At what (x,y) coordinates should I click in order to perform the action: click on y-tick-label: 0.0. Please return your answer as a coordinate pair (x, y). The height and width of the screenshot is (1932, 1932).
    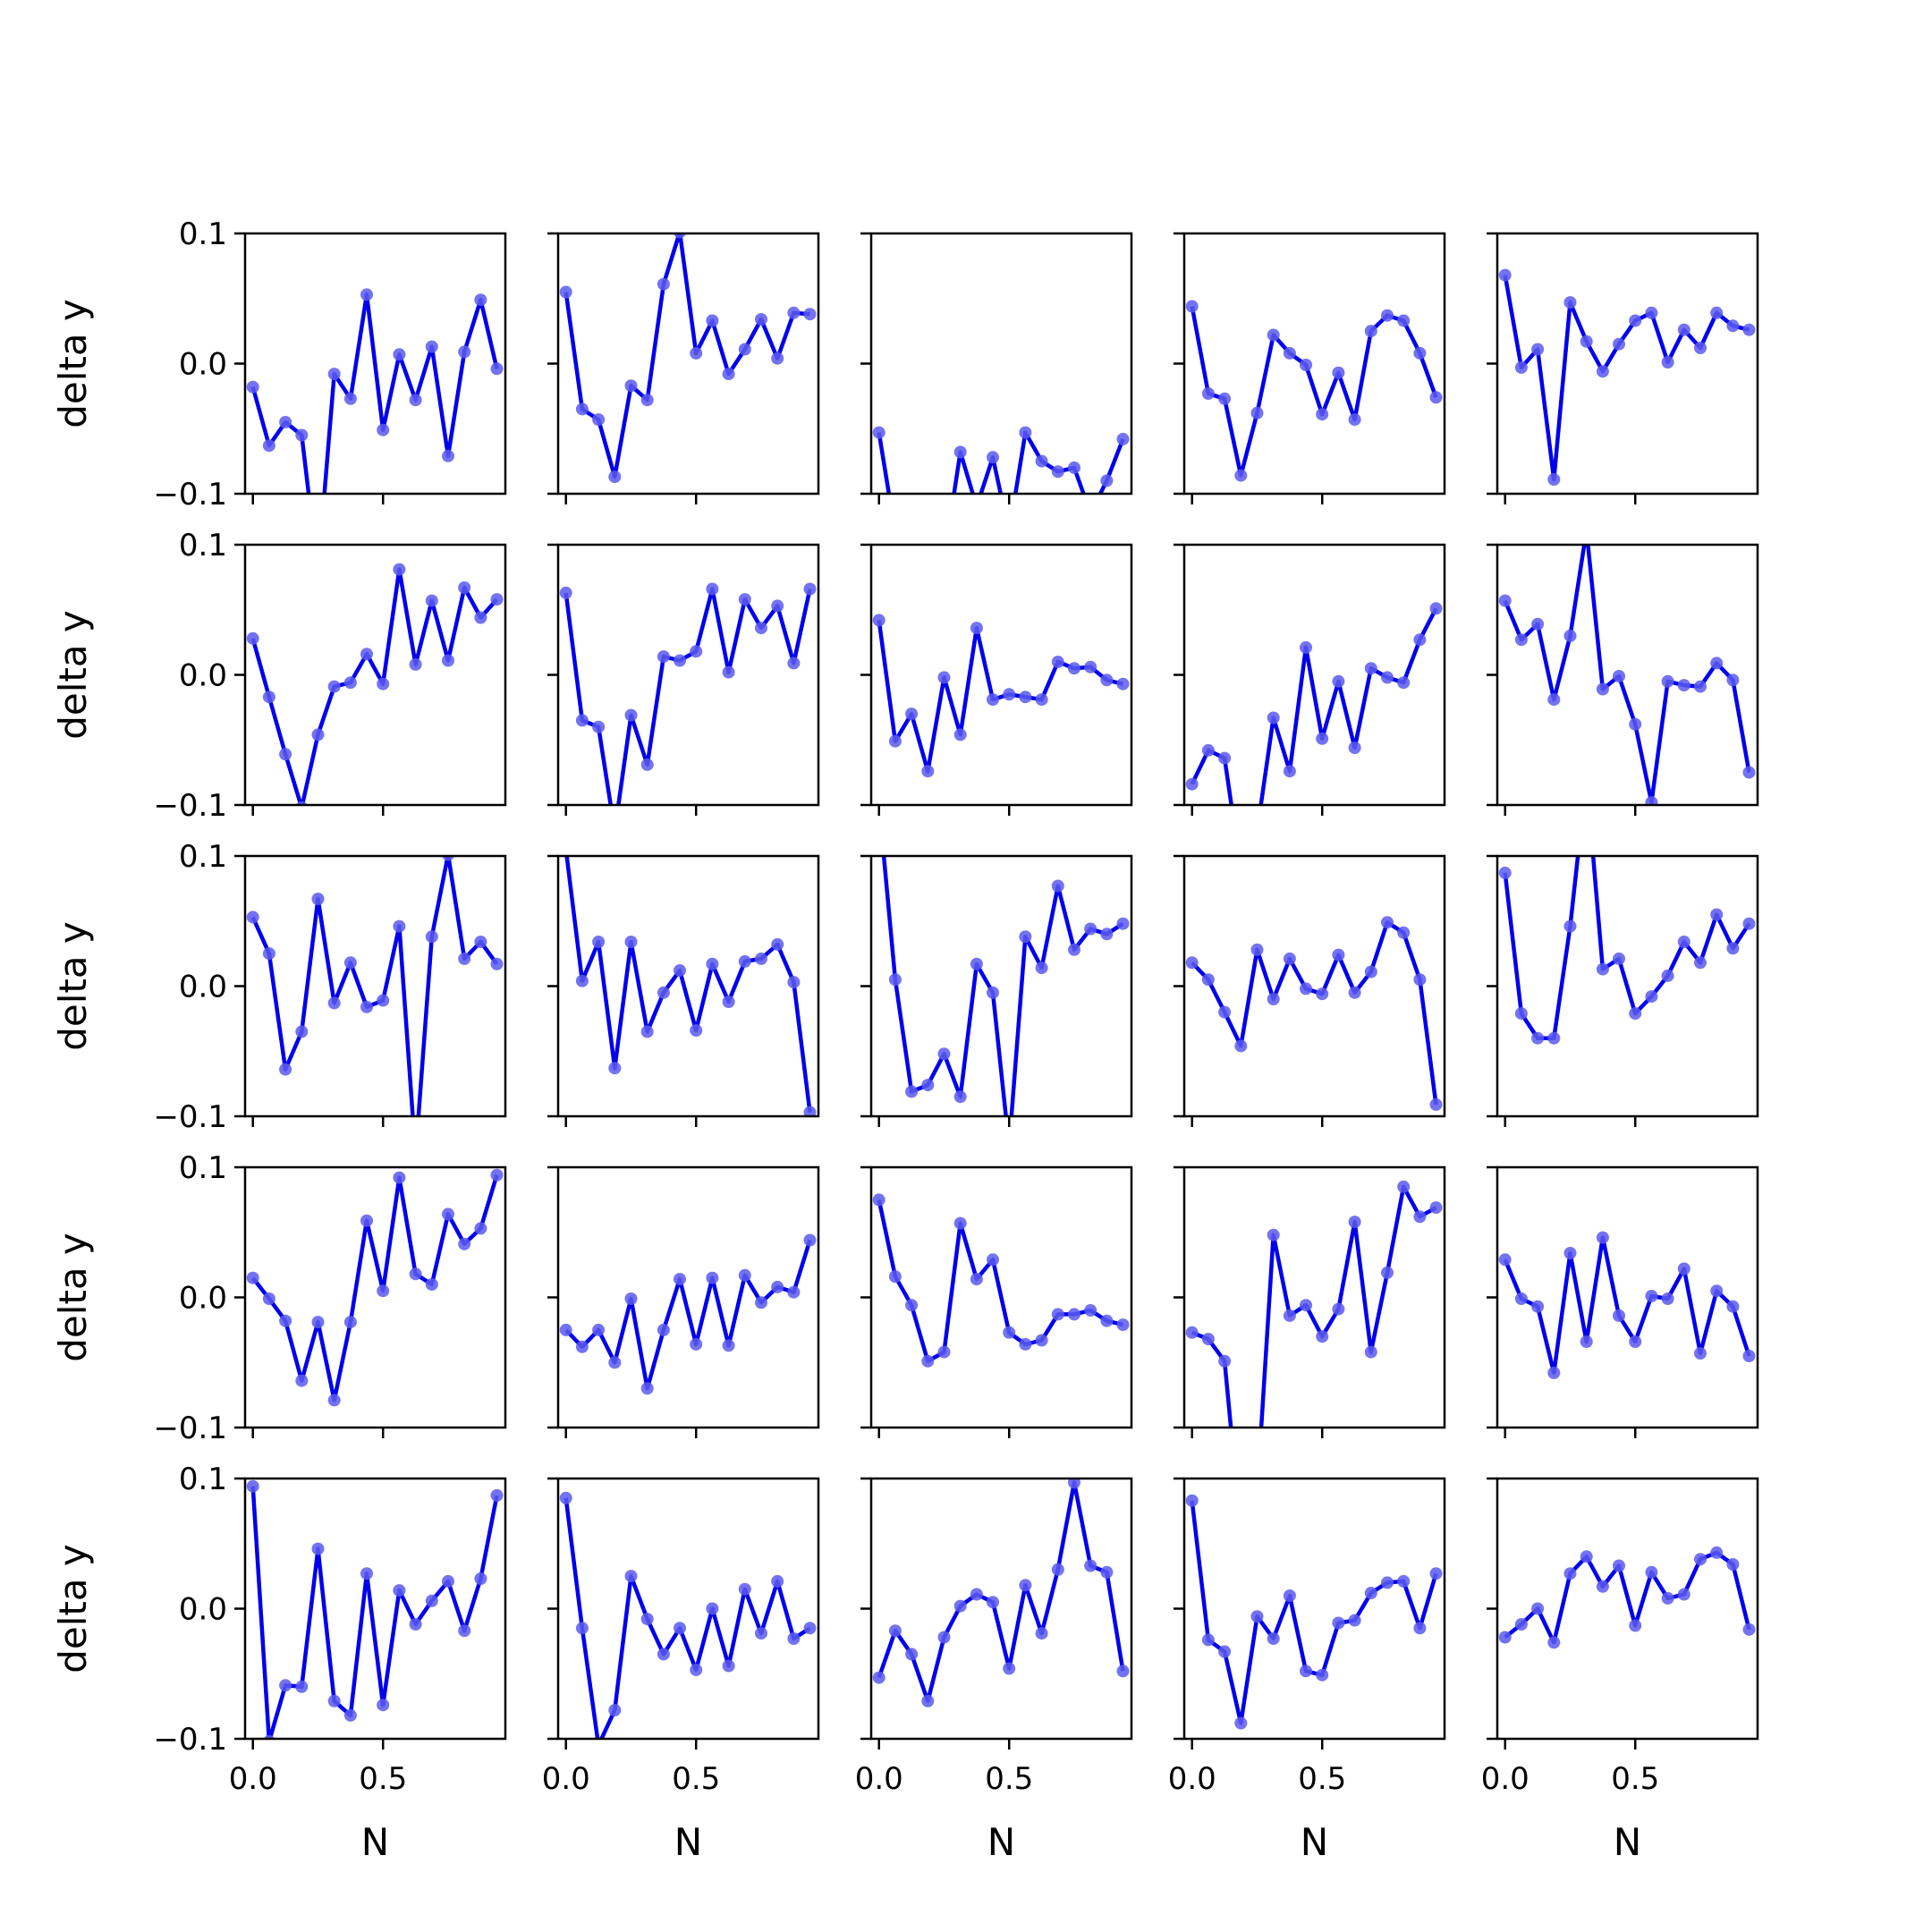
    Looking at the image, I should click on (203, 676).